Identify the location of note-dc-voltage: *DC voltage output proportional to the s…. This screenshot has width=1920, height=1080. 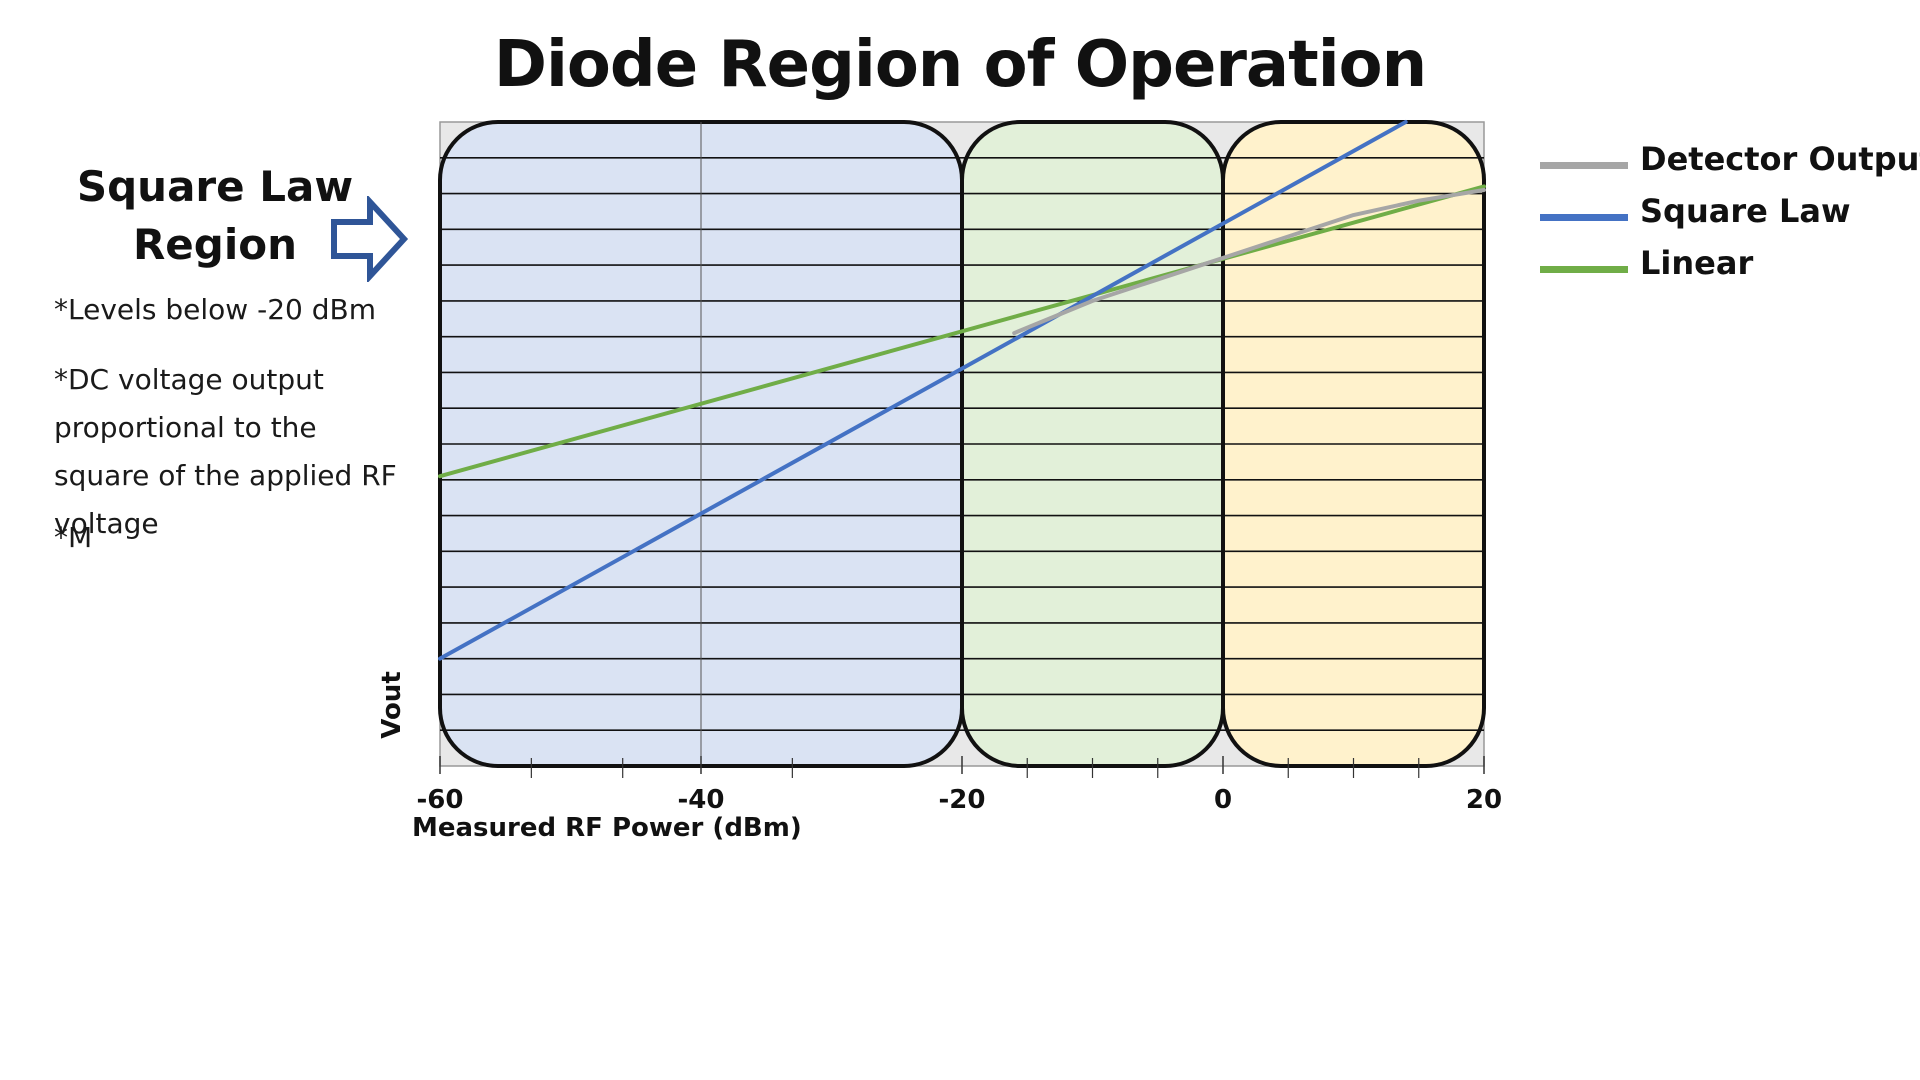
(225, 451).